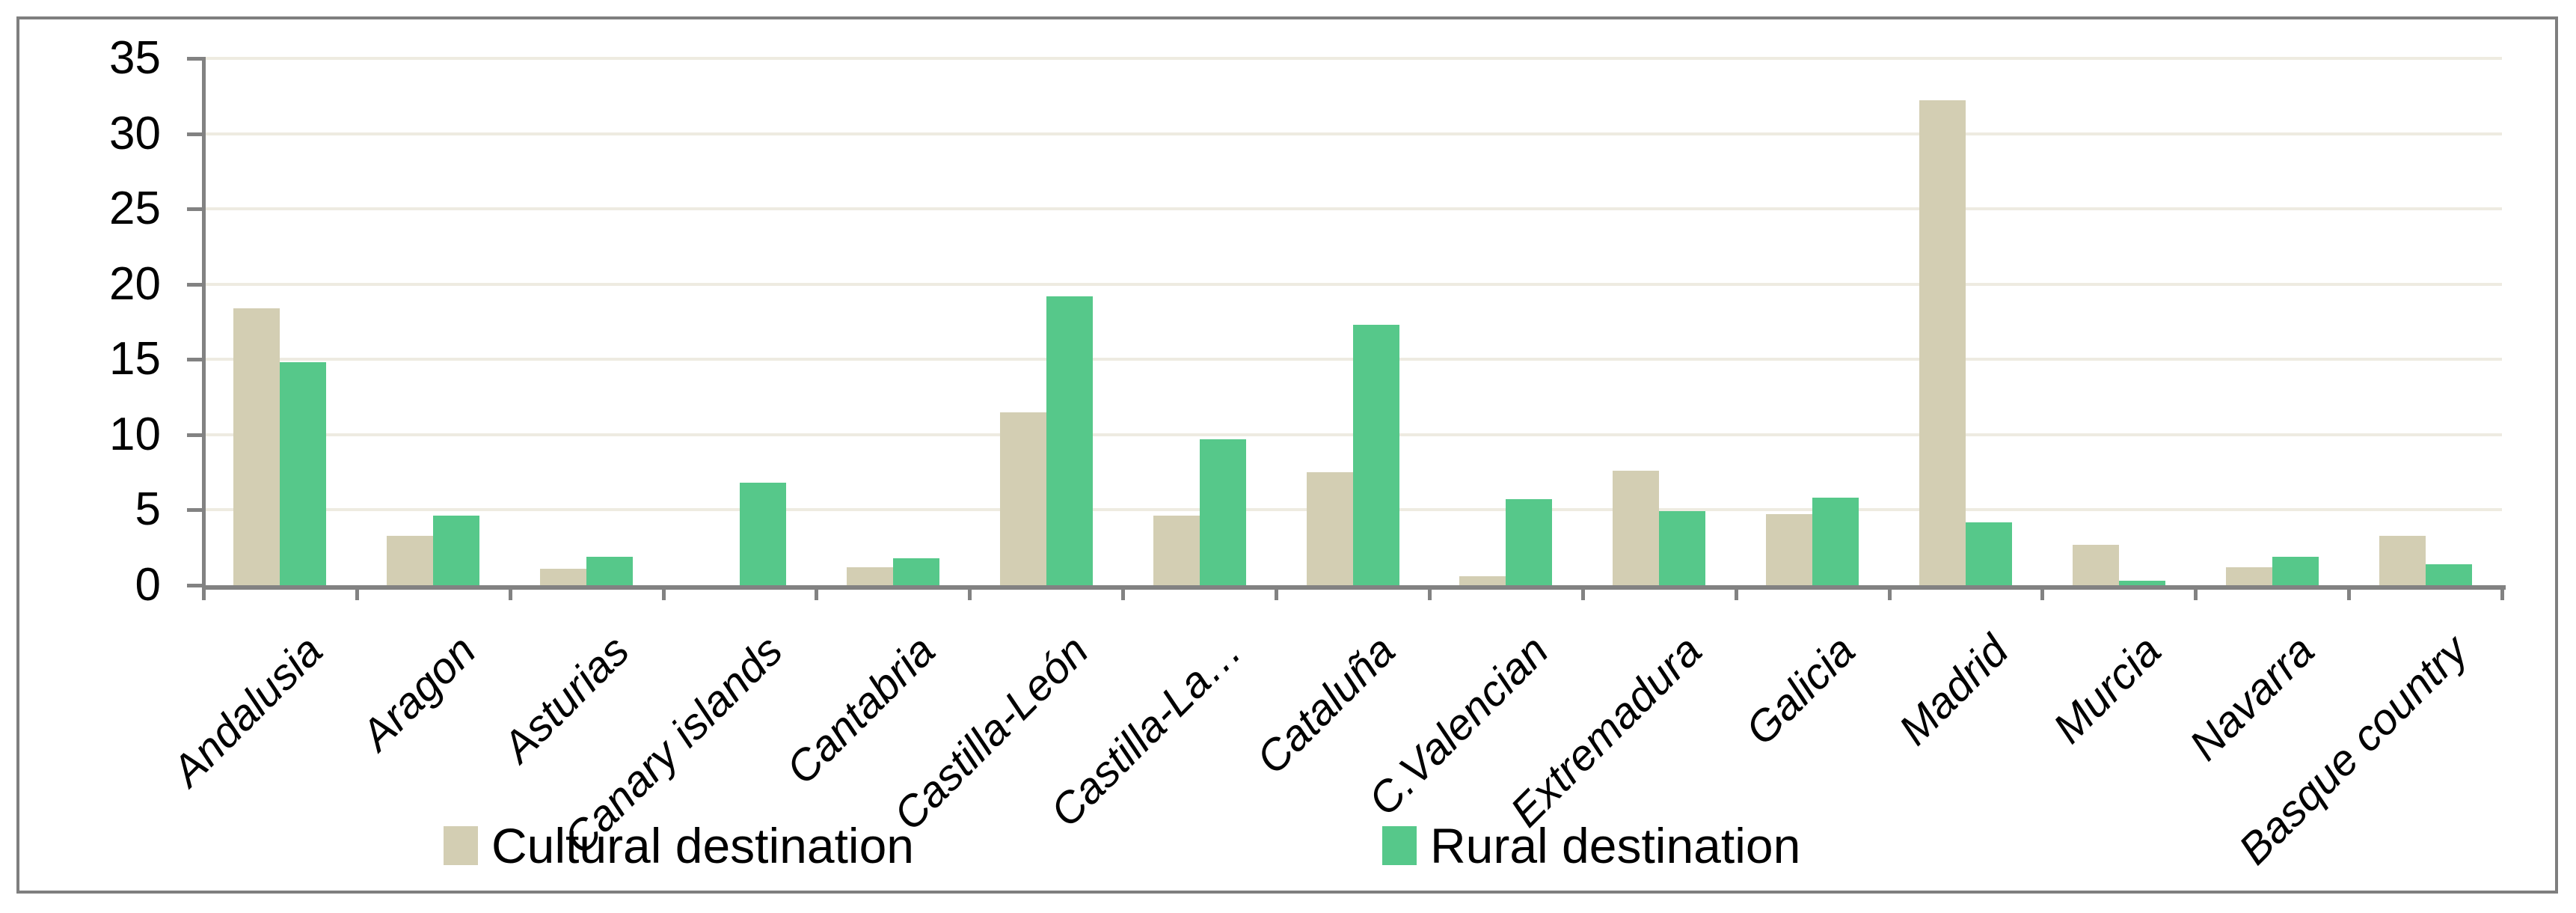 Image resolution: width=2576 pixels, height=913 pixels. Describe the element at coordinates (148, 509) in the screenshot. I see `y-axis-tick-label: 5` at that location.